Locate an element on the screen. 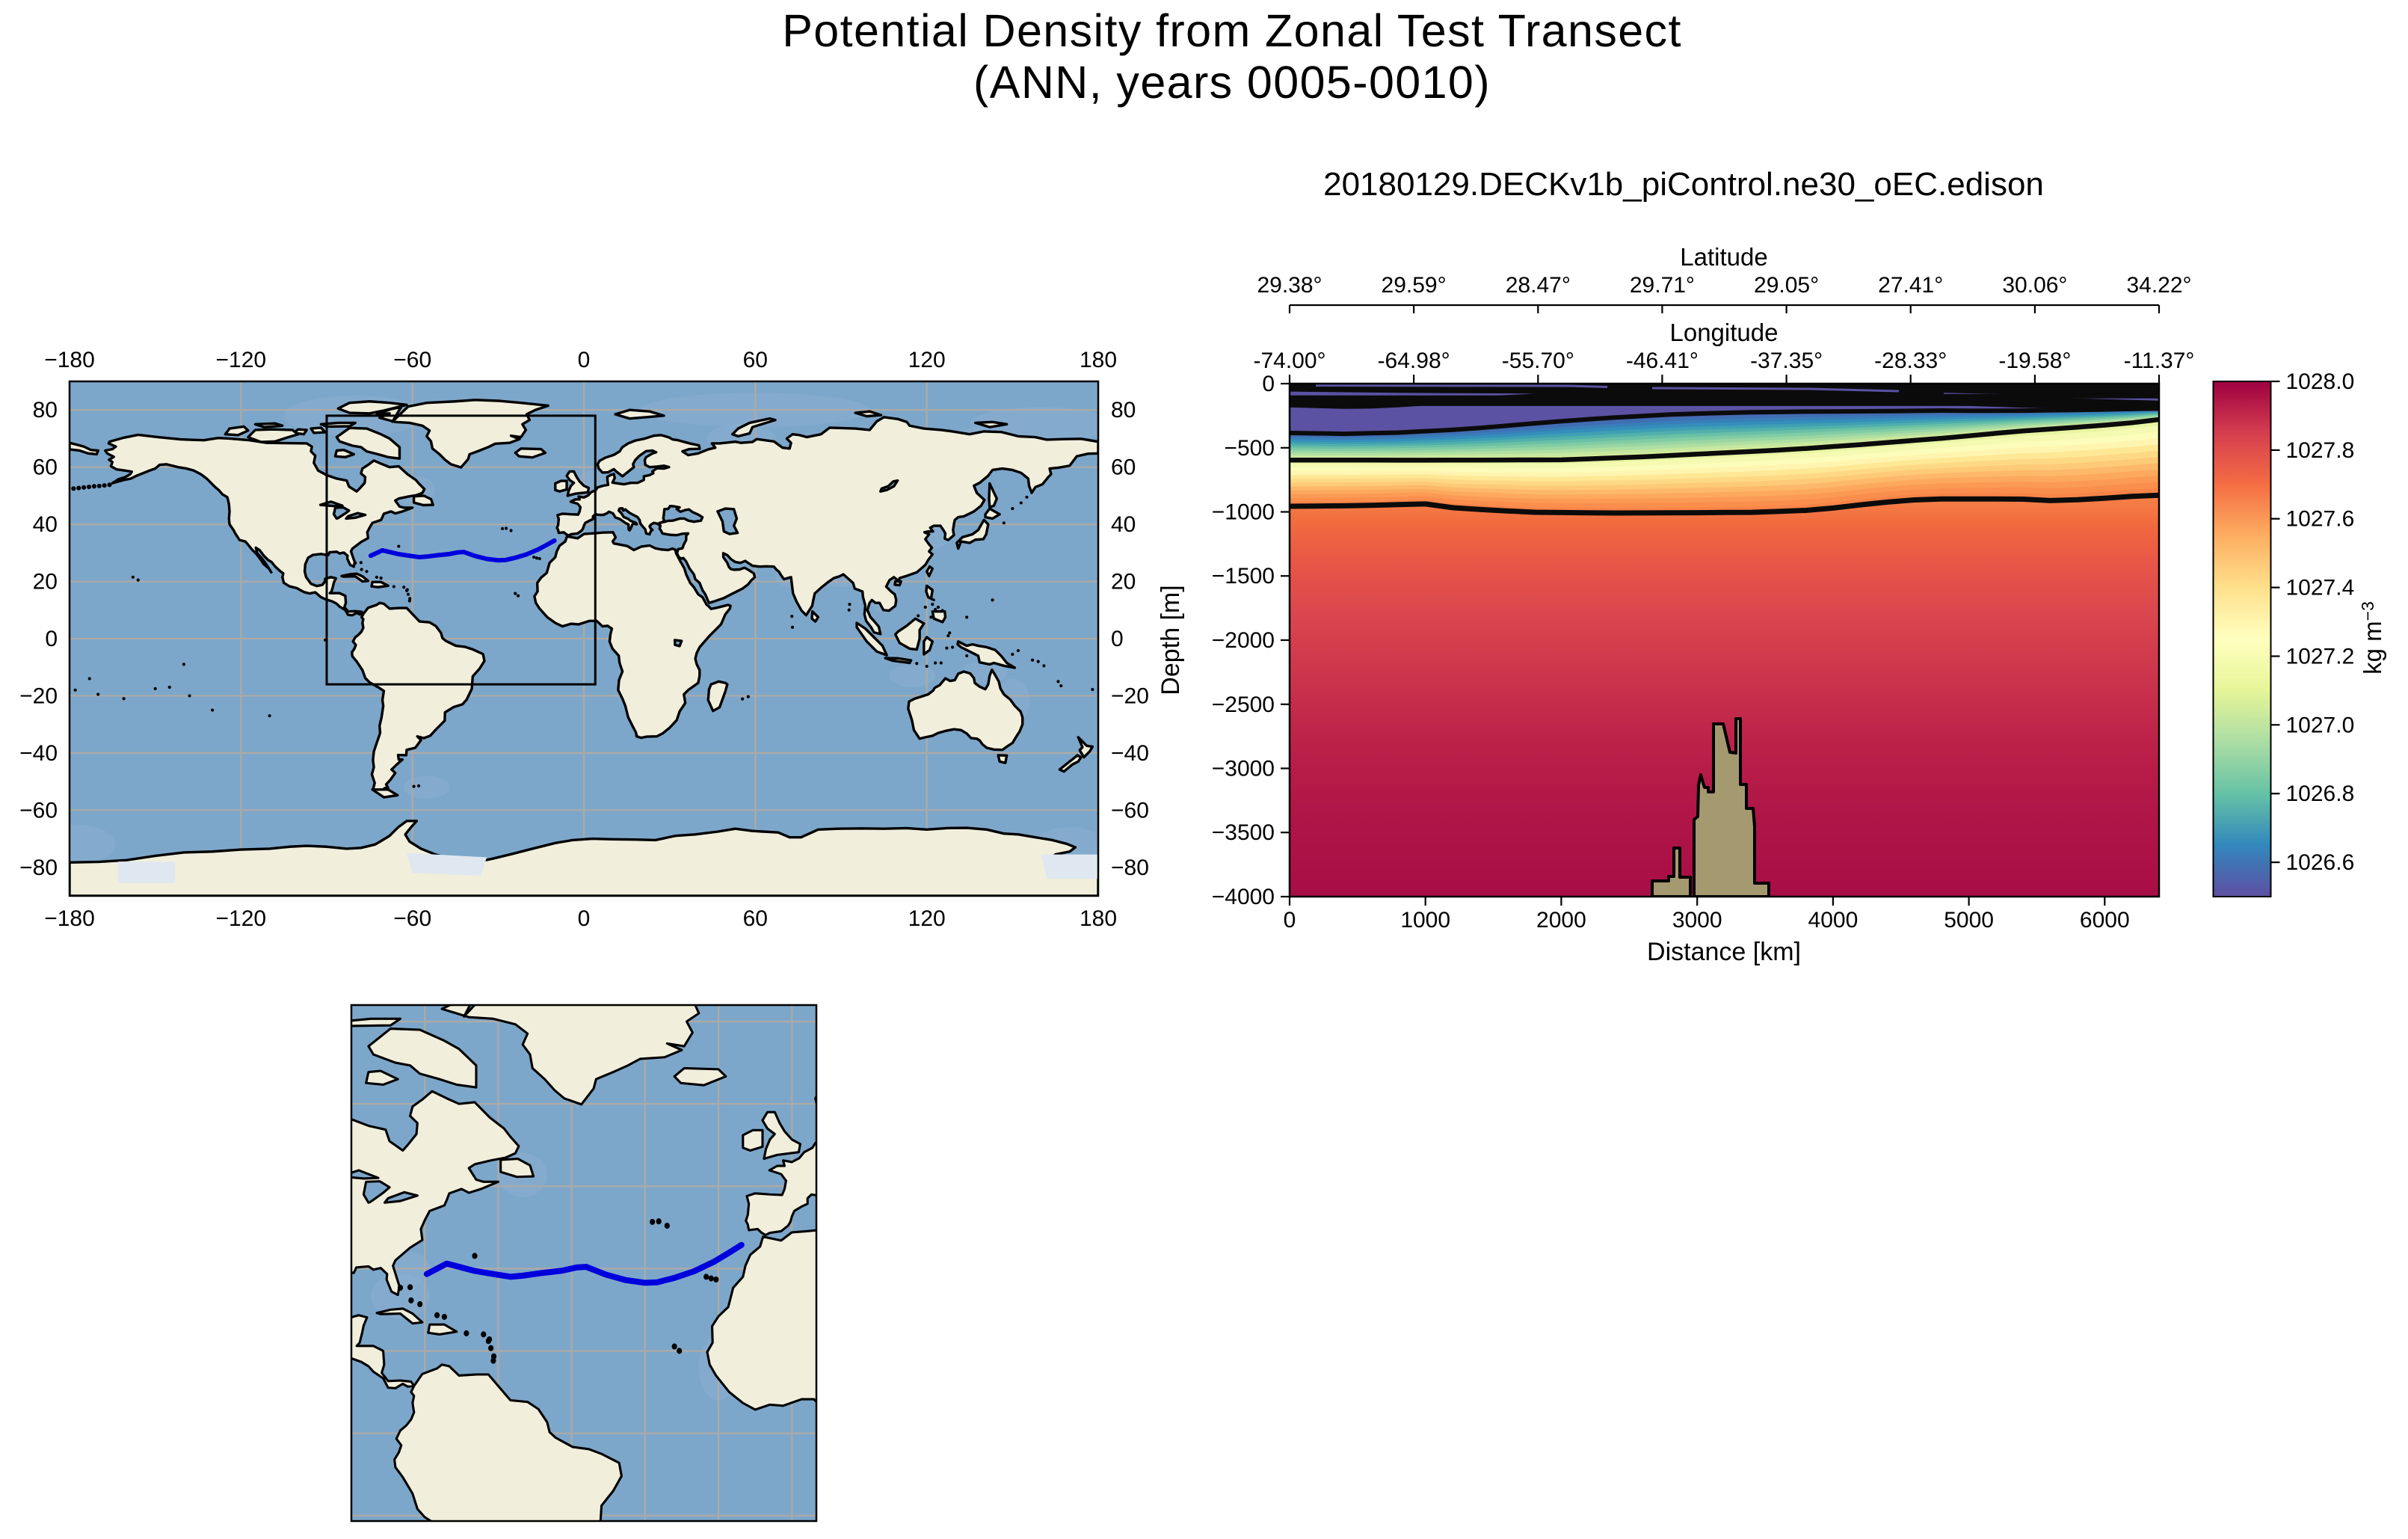  svg-text: Depth [m] is located at coordinates (1171, 640).